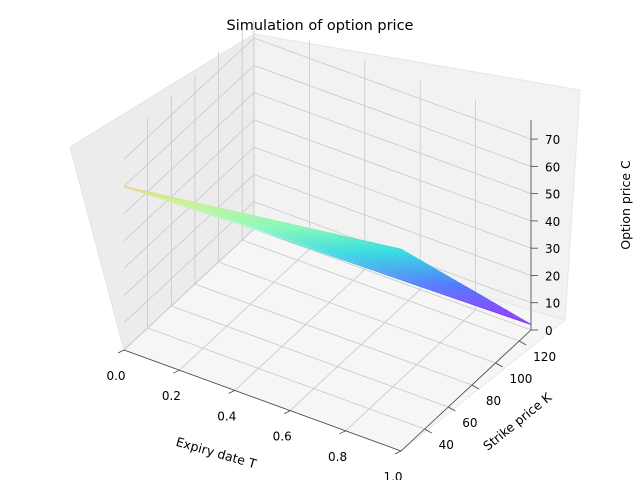  Describe the element at coordinates (282, 437) in the screenshot. I see `x-tick-label: 0.6` at that location.